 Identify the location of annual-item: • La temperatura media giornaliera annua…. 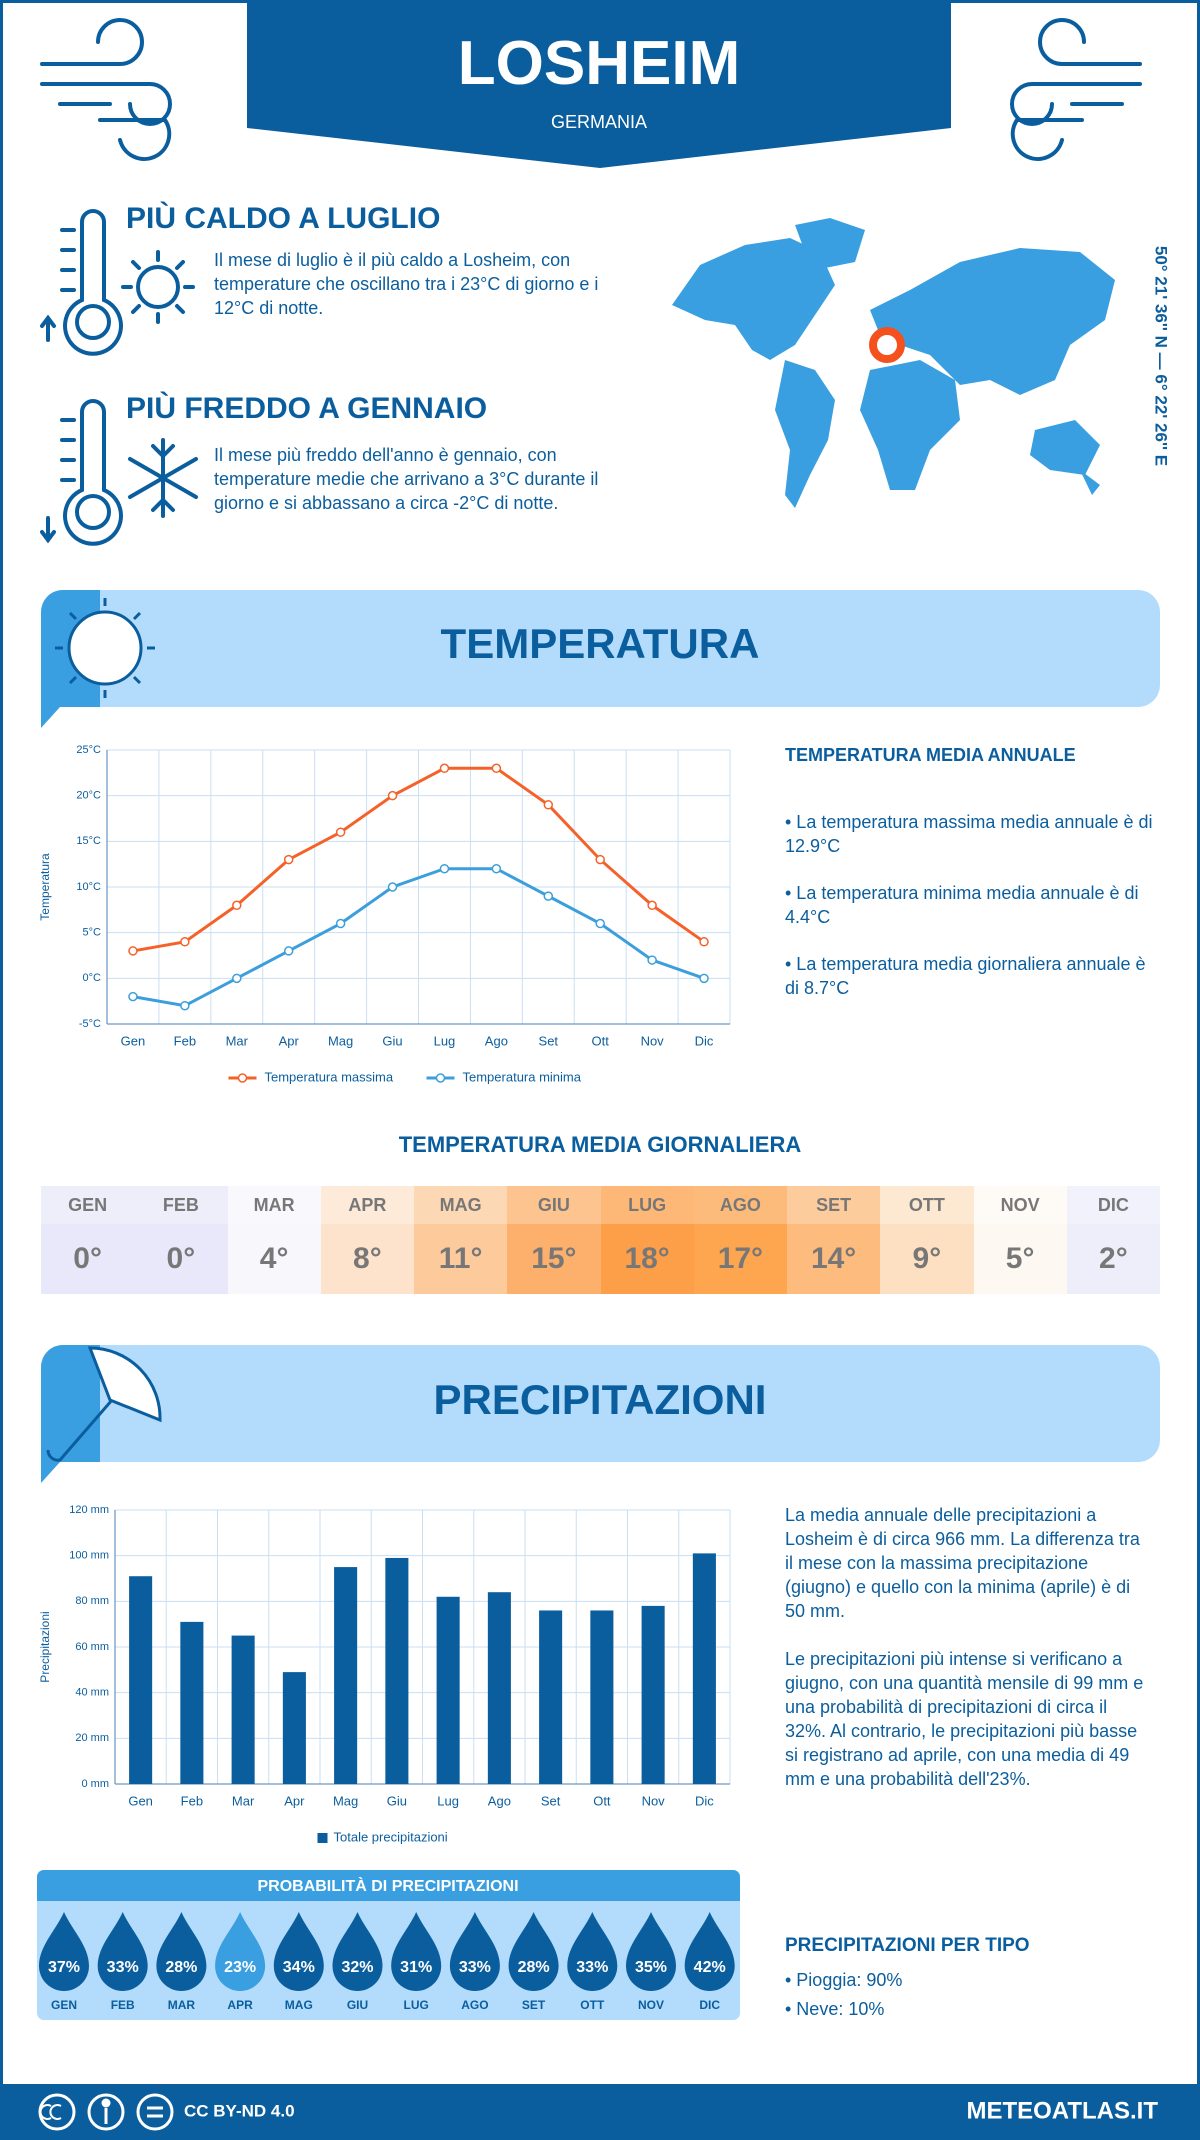
(965, 976).